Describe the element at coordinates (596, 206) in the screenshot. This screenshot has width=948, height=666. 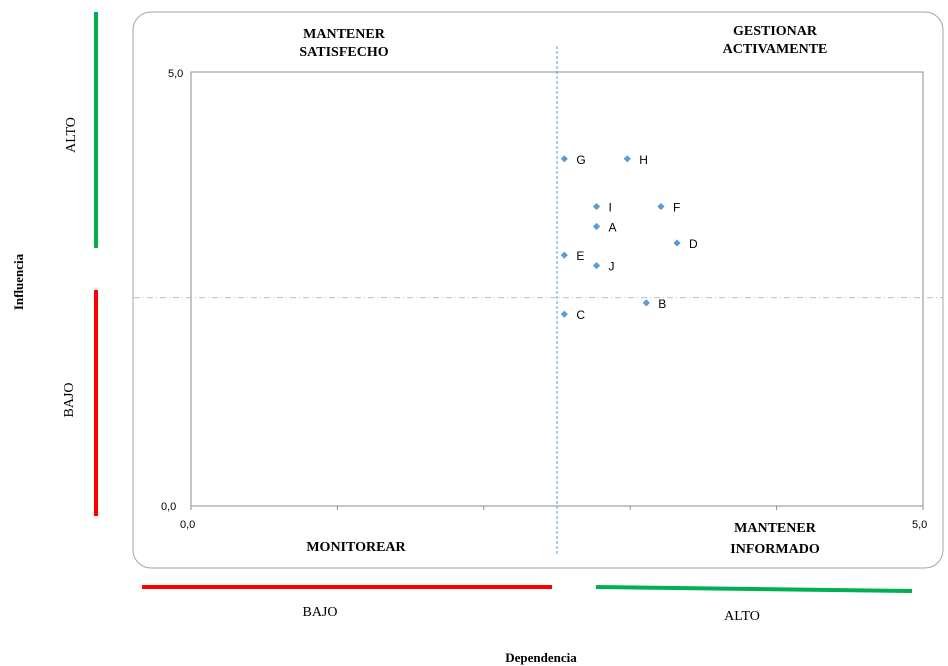
I see `data-point-i` at that location.